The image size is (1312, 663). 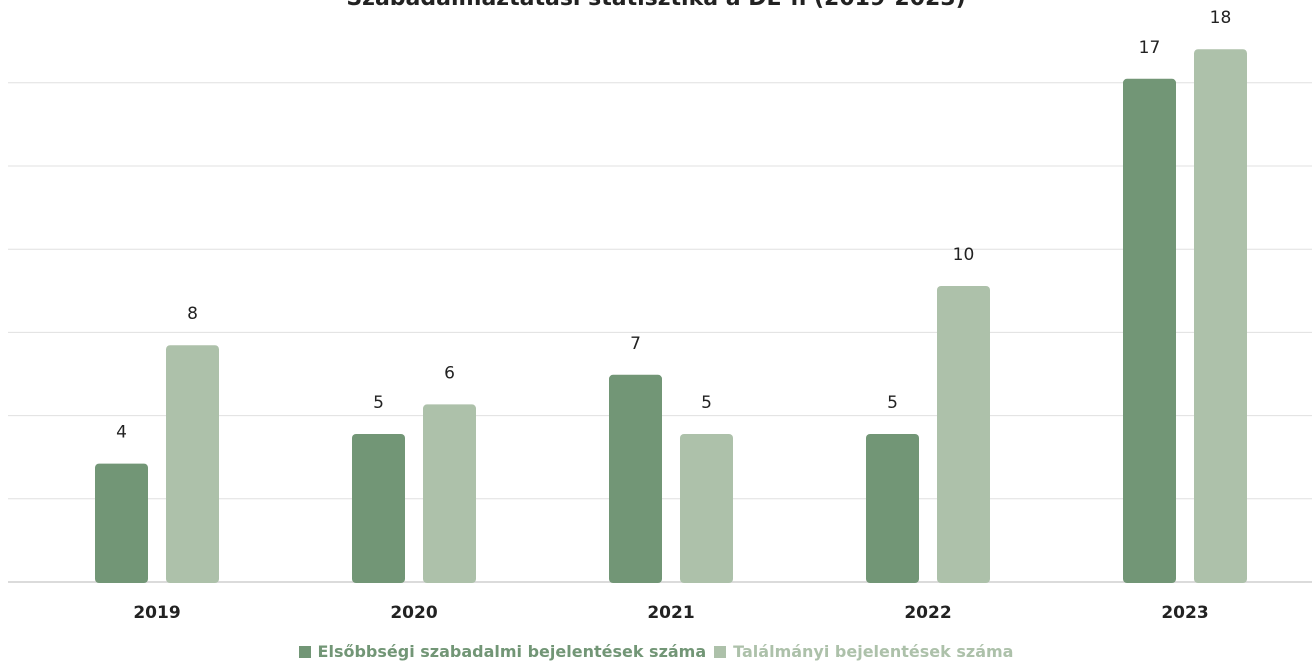 What do you see at coordinates (1150, 48) in the screenshot?
I see `data-label: 17` at bounding box center [1150, 48].